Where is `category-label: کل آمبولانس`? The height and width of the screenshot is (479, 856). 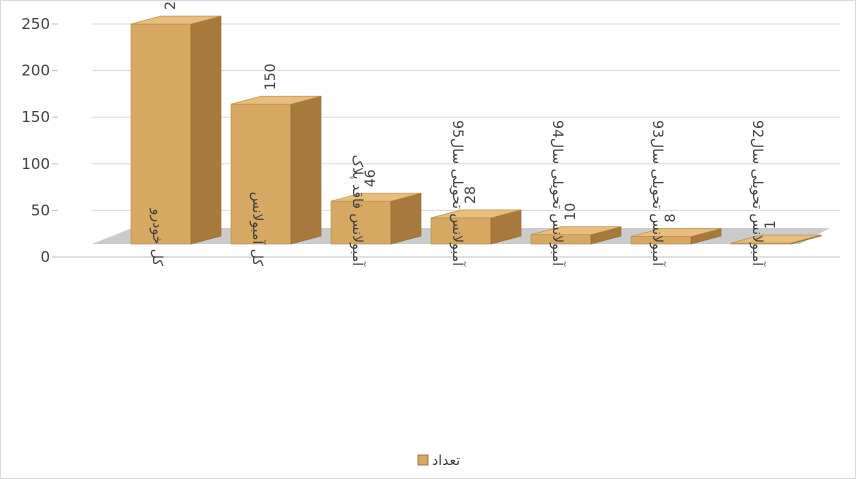 category-label: کل آمبولانس is located at coordinates (257, 229).